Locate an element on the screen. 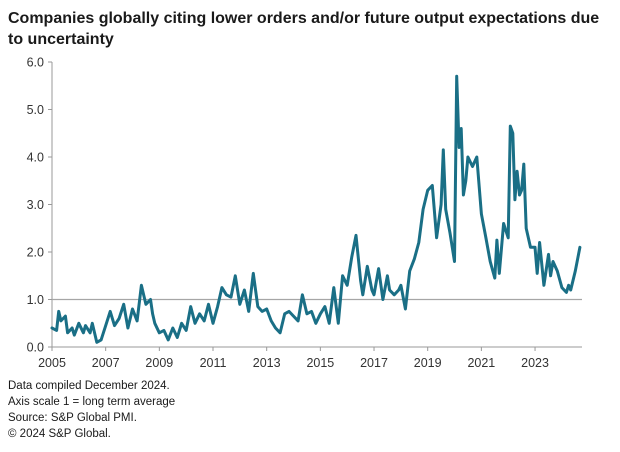  x-tick-label: 2005 is located at coordinates (52, 363).